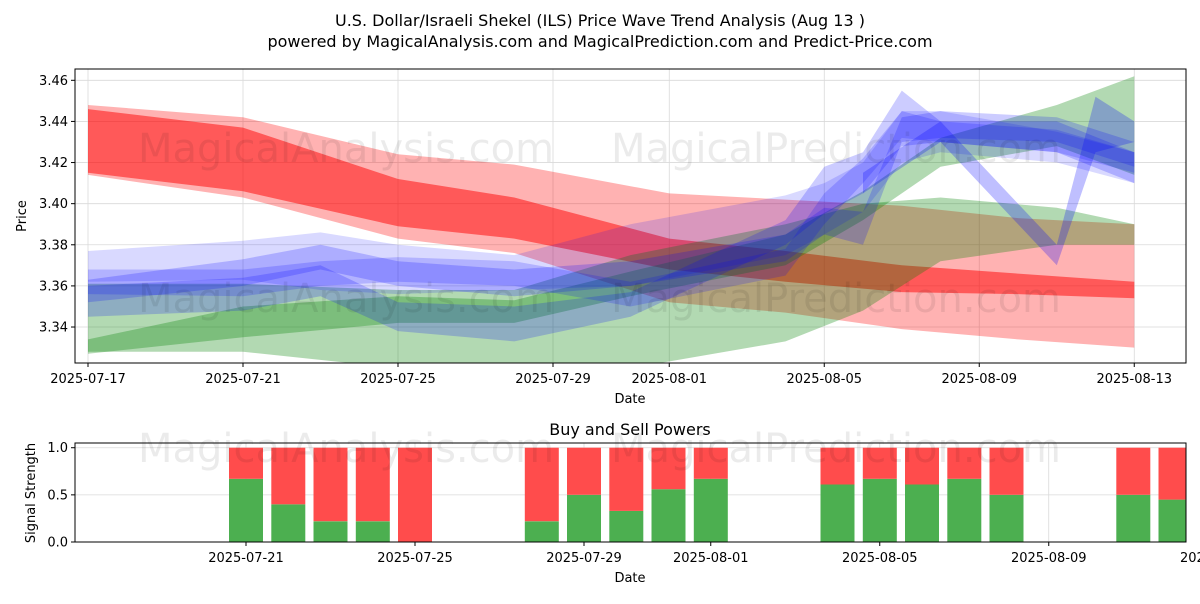  I want to click on bar-watermark-magicalanalysis: MagicalAnalysis.com, so click(346, 449).